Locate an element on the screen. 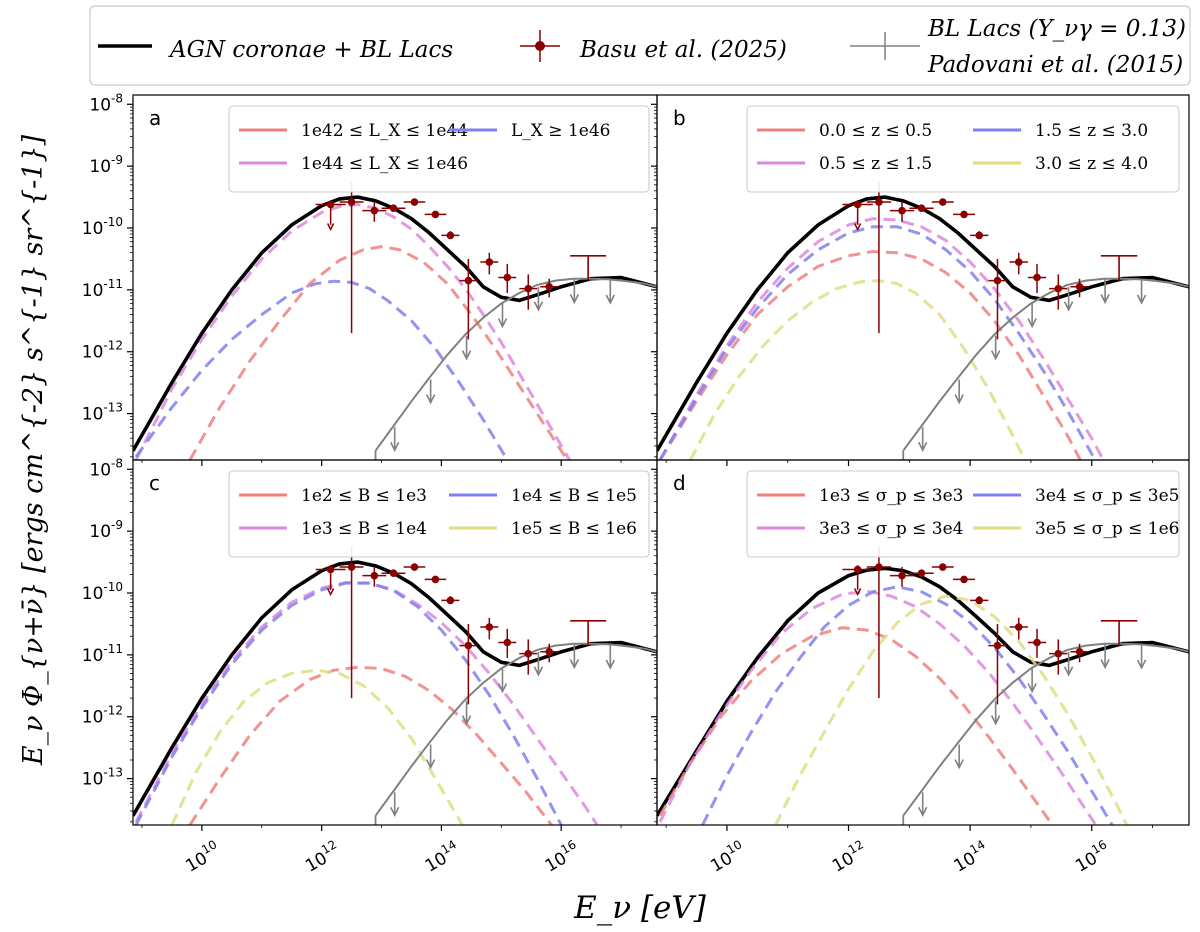  panel-letter: a is located at coordinates (155, 118).